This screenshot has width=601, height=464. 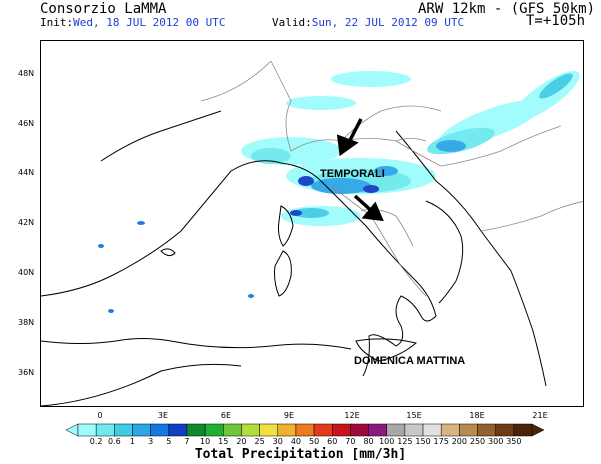 What do you see at coordinates (300, 454) in the screenshot?
I see `colorbar-title: Total Precipitation [mm/3h]` at bounding box center [300, 454].